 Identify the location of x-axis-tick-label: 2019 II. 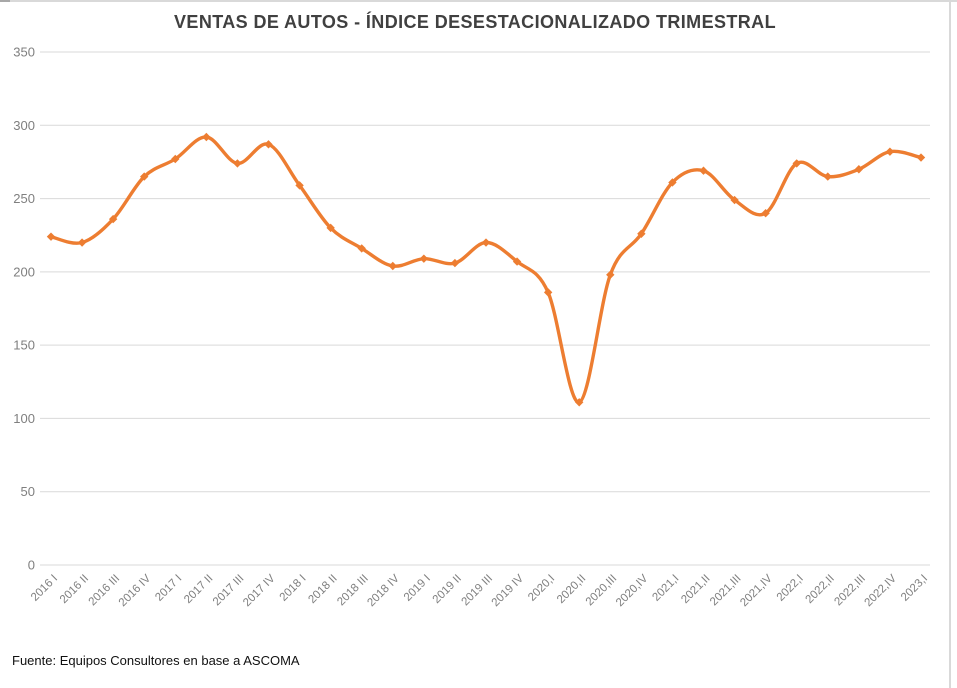
(447, 589).